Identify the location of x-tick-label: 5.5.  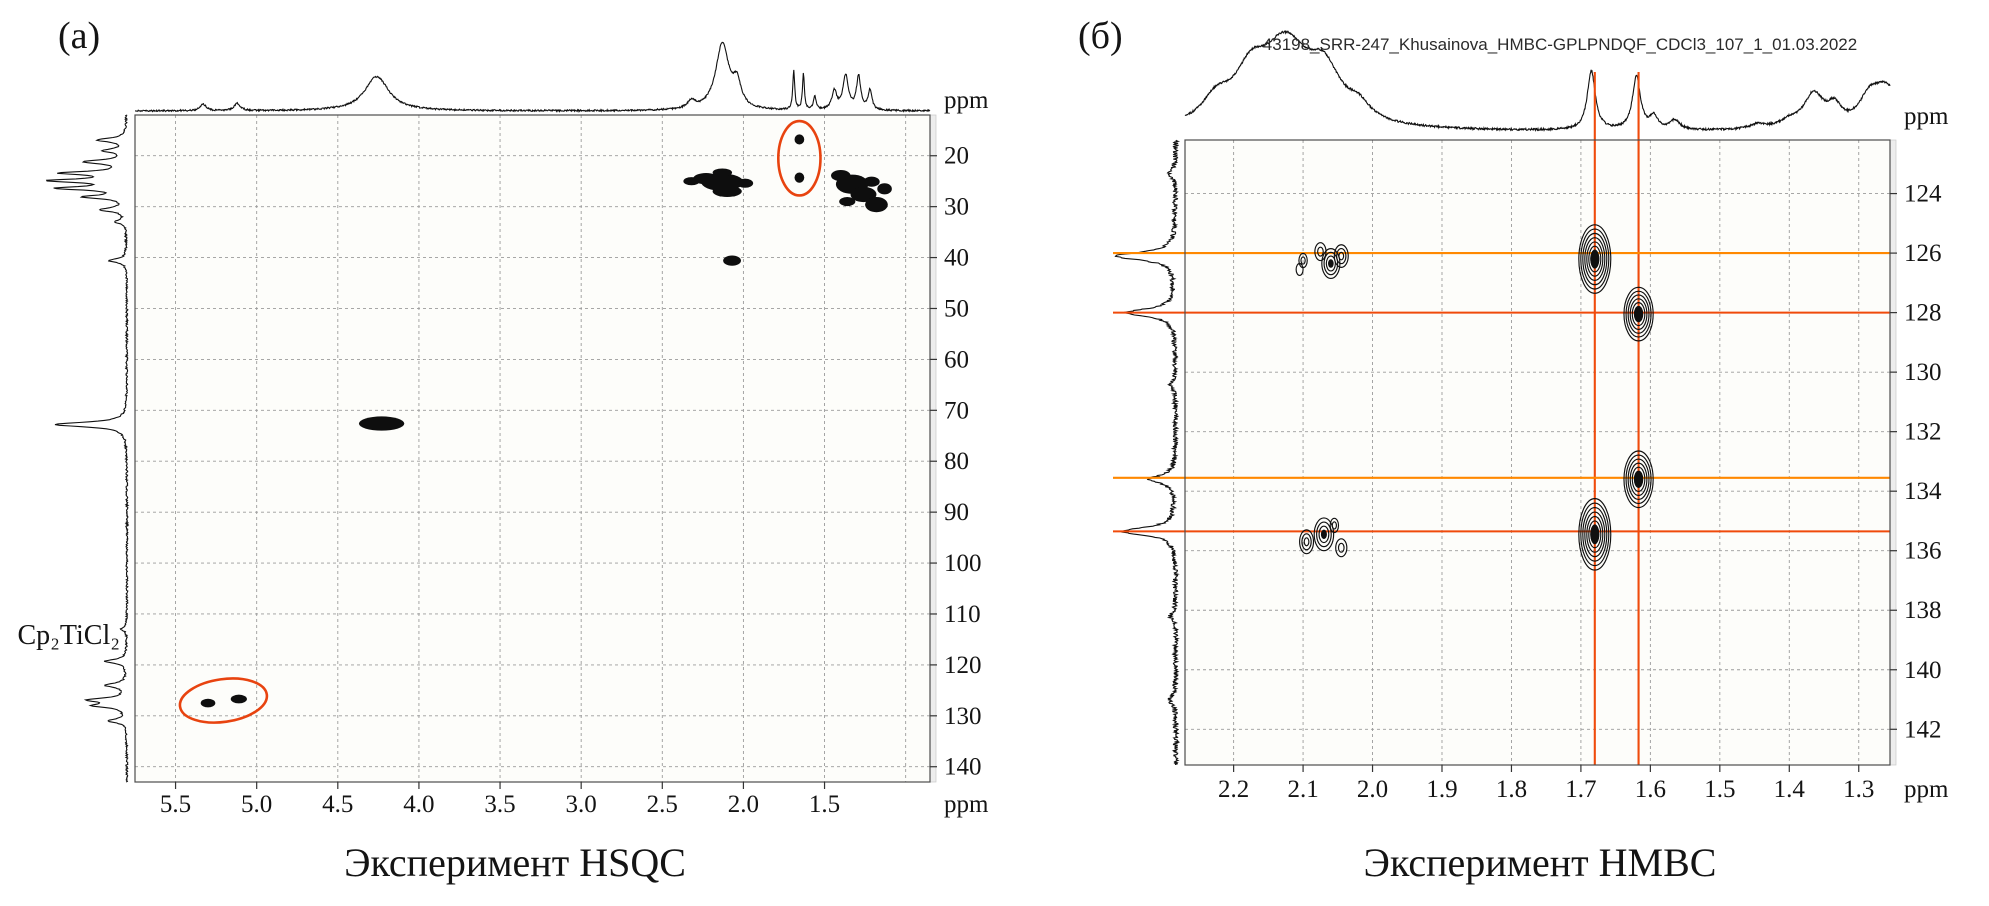
(175, 804).